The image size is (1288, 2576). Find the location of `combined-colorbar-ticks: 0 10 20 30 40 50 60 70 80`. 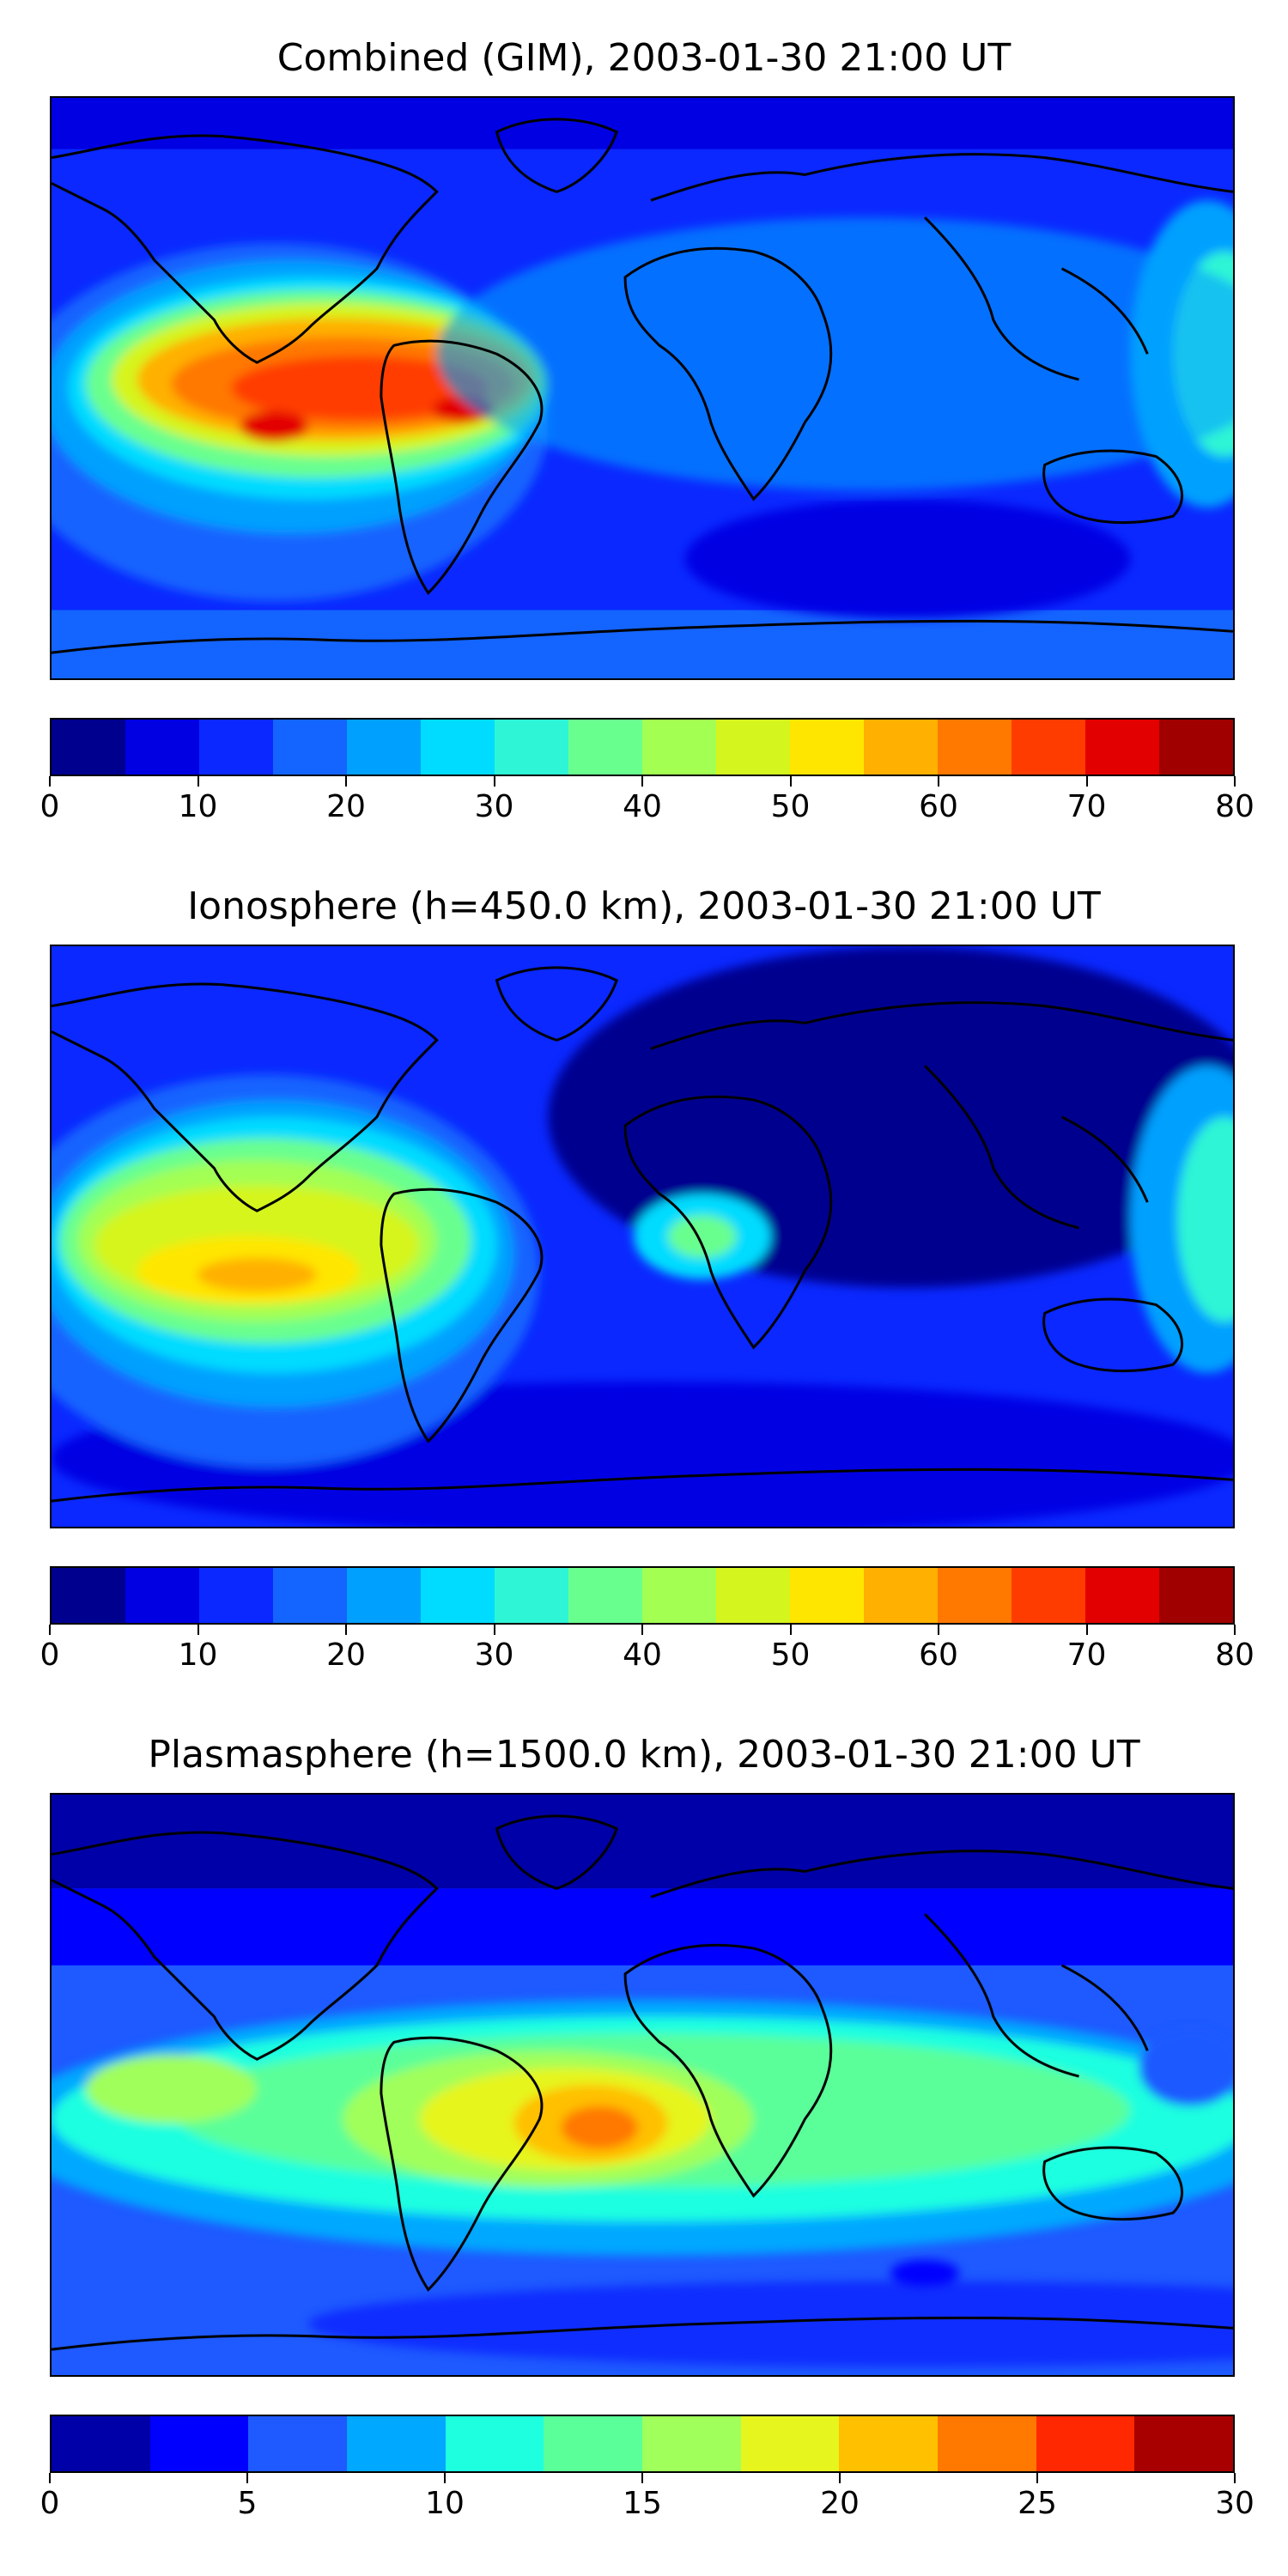

combined-colorbar-ticks: 0 10 20 30 40 50 60 70 80 is located at coordinates (647, 802).